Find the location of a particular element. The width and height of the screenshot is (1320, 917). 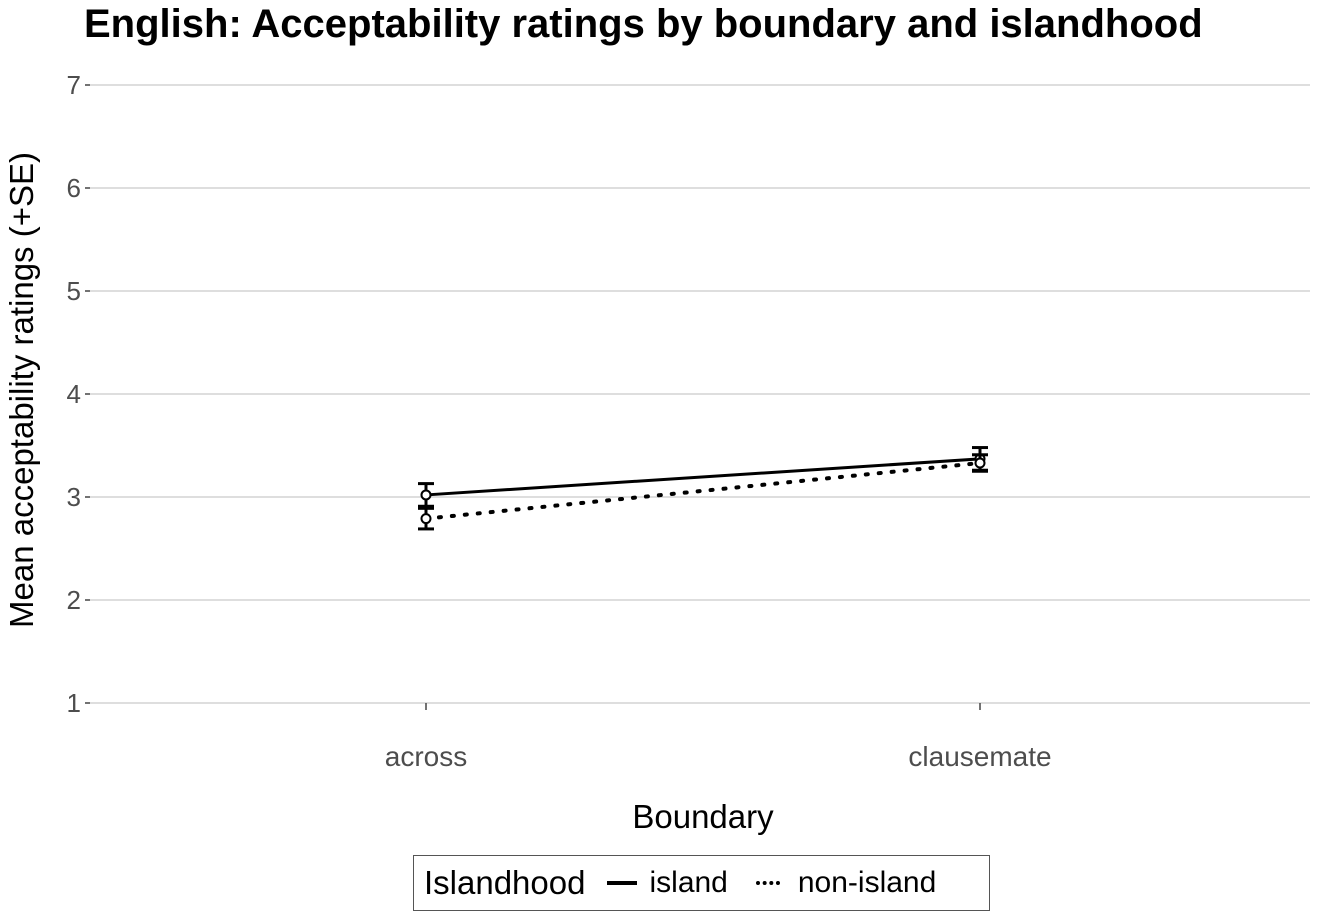

dotted-line-key-icon is located at coordinates (767, 883).